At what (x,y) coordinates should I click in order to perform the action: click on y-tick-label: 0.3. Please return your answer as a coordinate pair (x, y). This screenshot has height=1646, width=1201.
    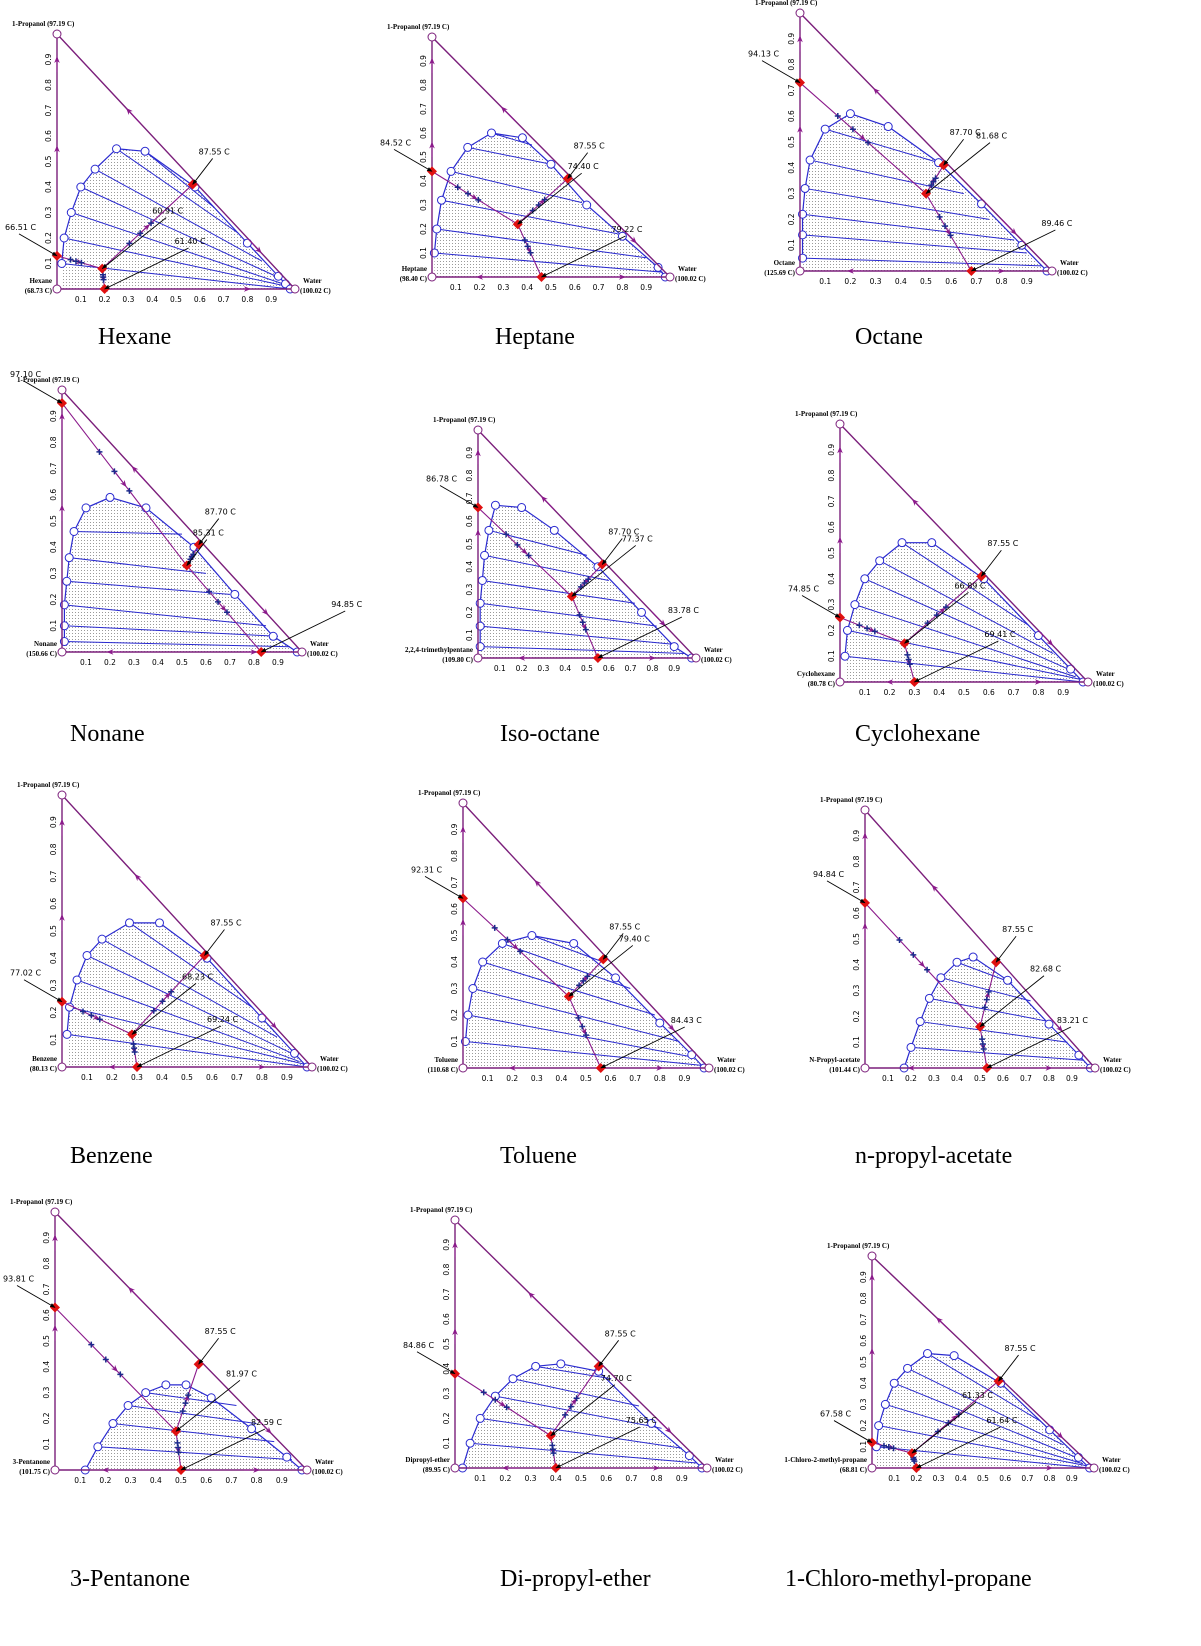
    Looking at the image, I should click on (53, 573).